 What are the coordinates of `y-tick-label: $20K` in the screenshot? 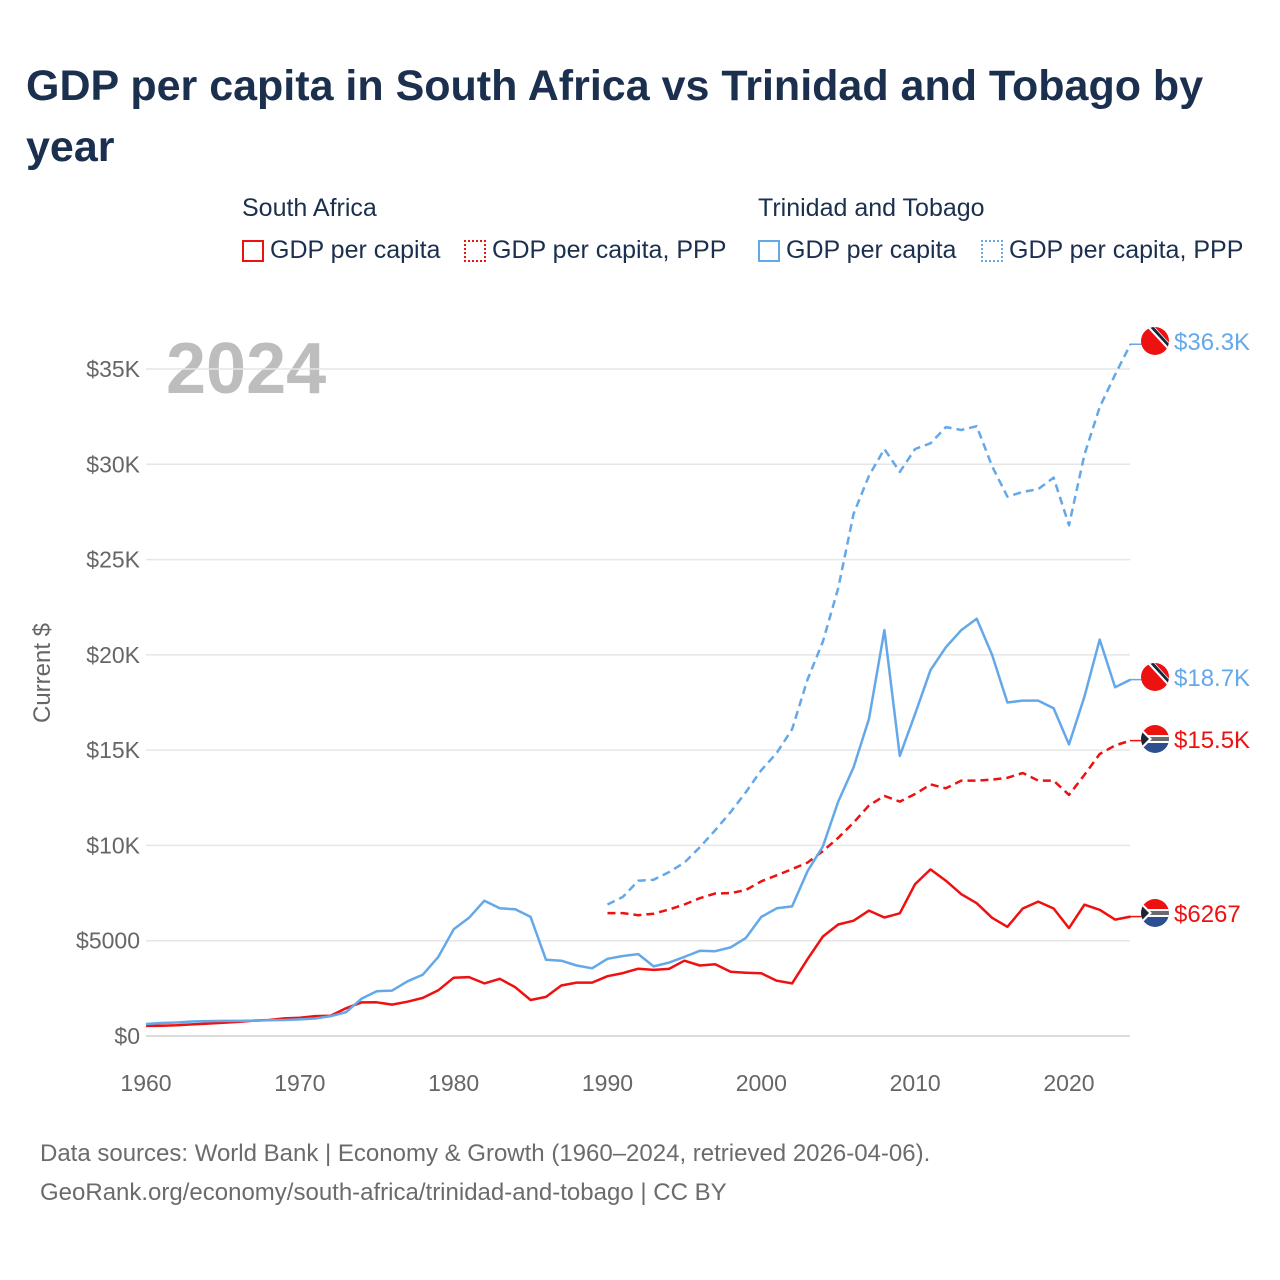 It's located at (113, 655).